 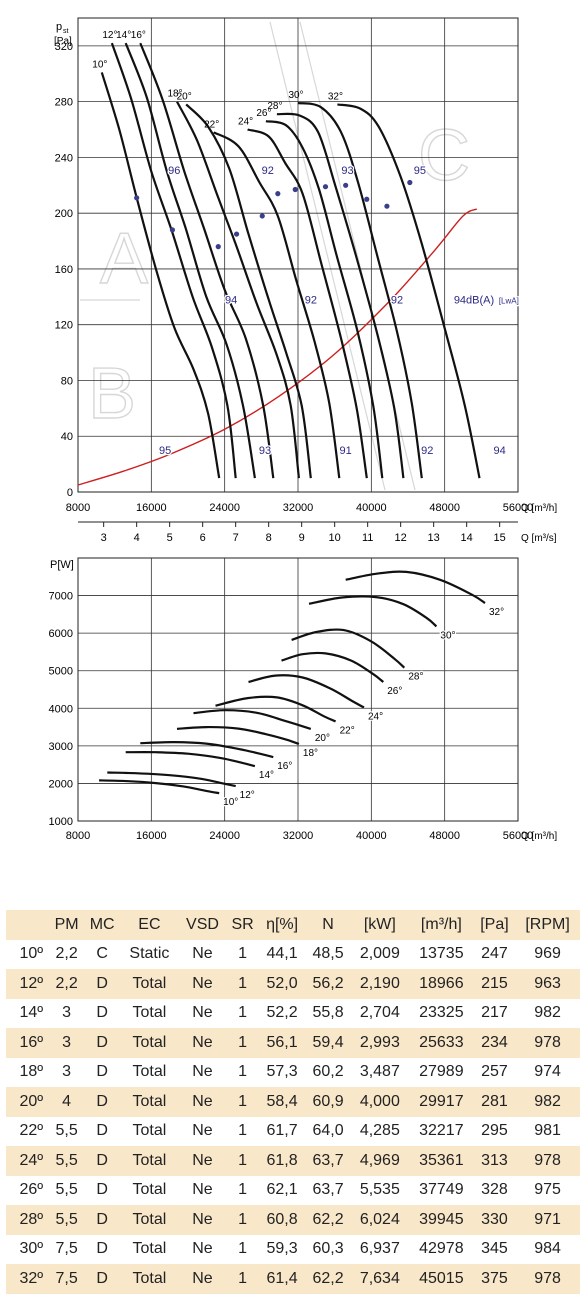 I want to click on table-cell: 20º, so click(x=28, y=1102).